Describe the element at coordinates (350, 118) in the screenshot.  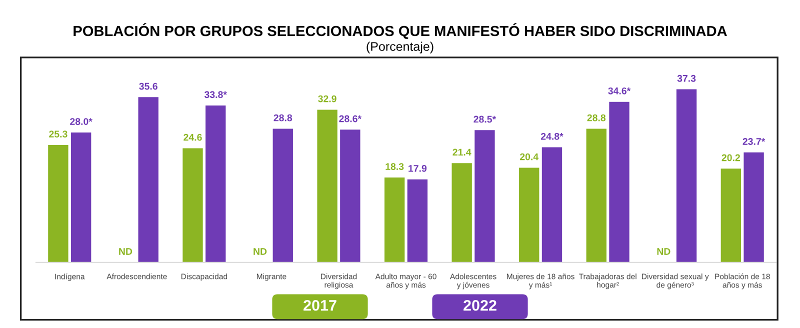
I see `data-label: 28.6*` at that location.